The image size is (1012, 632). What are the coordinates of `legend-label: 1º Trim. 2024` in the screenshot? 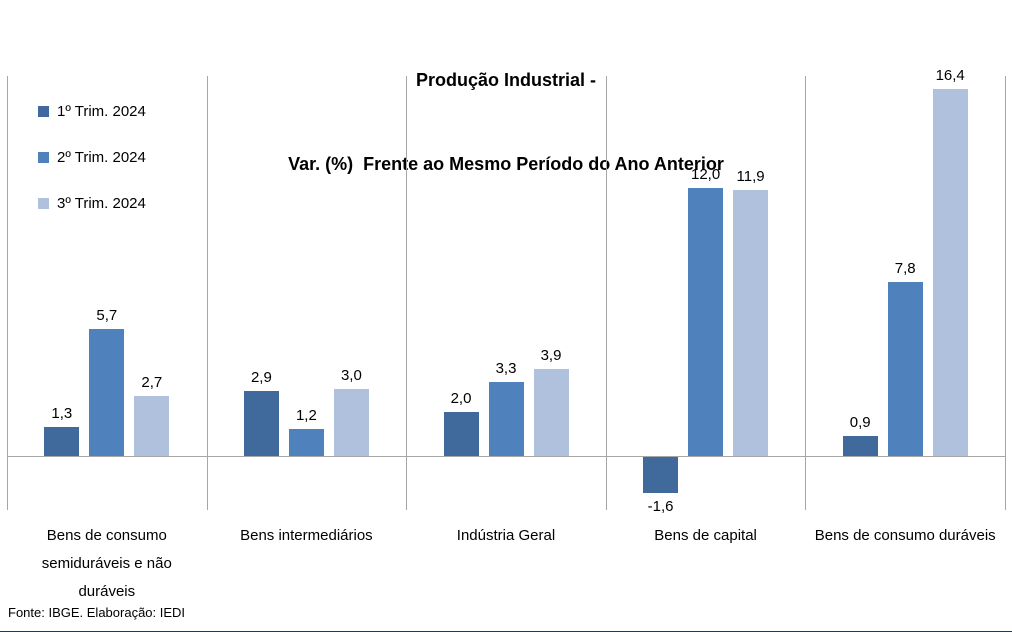 It's located at (101, 111).